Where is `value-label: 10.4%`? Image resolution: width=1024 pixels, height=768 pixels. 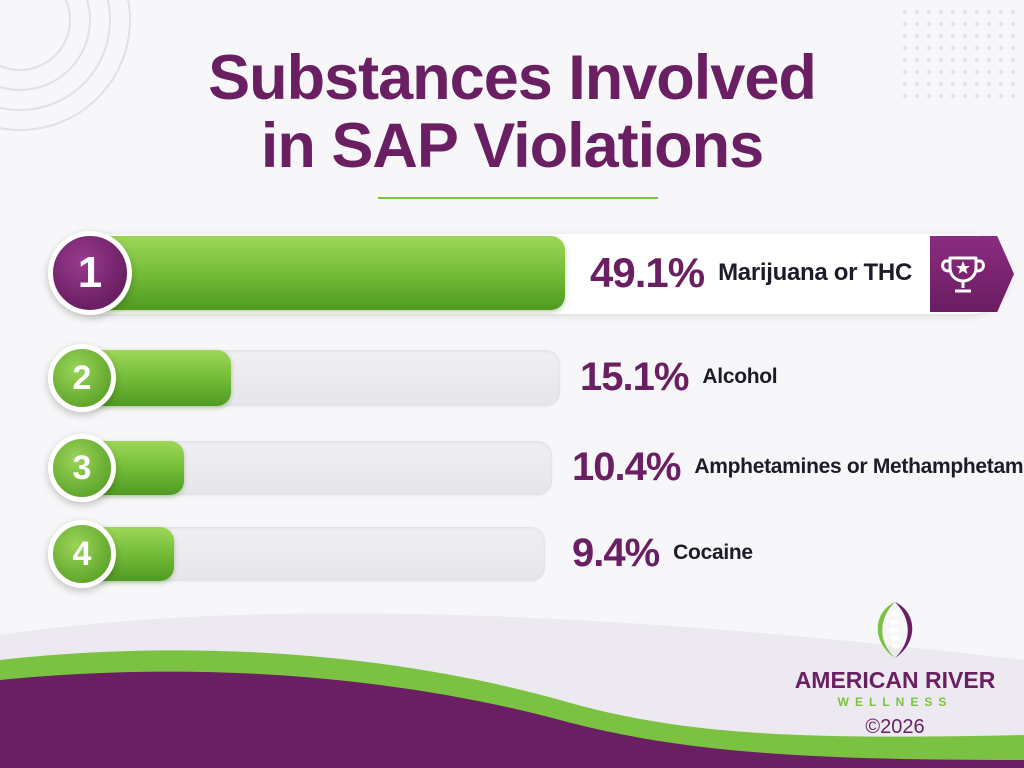 value-label: 10.4% is located at coordinates (626, 466).